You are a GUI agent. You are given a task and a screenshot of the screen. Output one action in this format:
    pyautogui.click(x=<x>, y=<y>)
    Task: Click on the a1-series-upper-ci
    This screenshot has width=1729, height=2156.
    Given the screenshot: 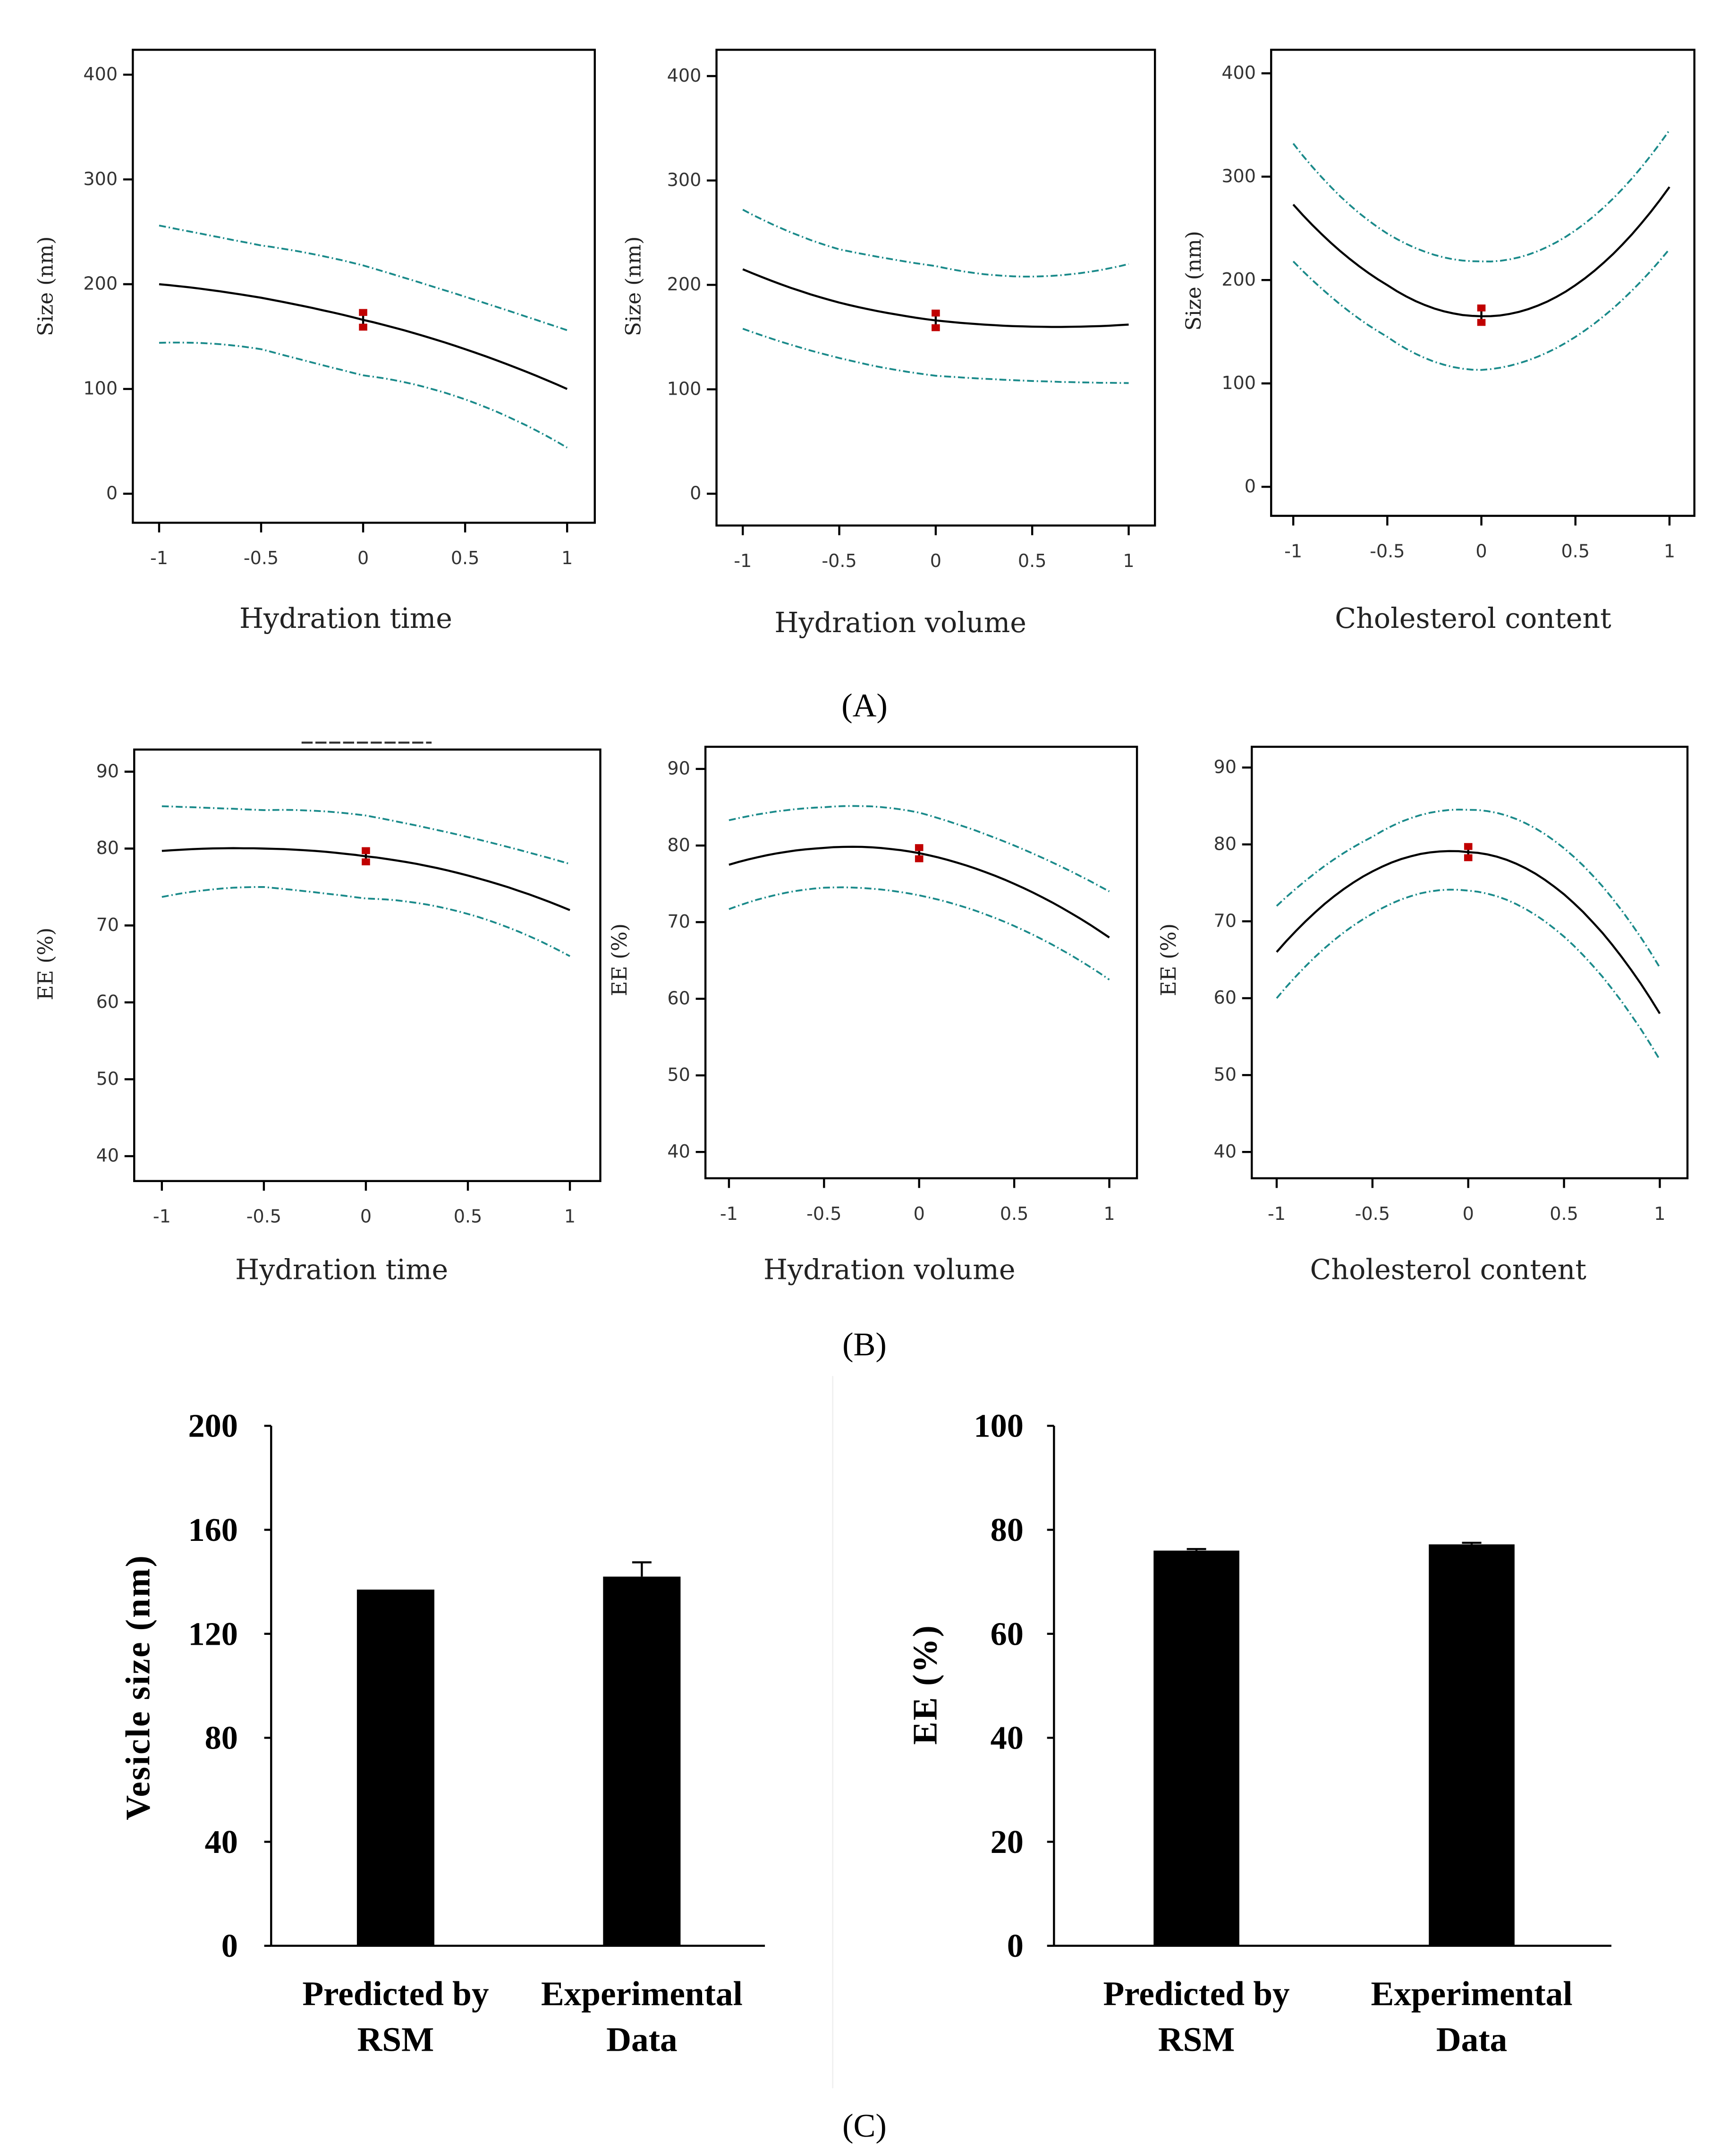 What is the action you would take?
    pyautogui.click(x=363, y=277)
    